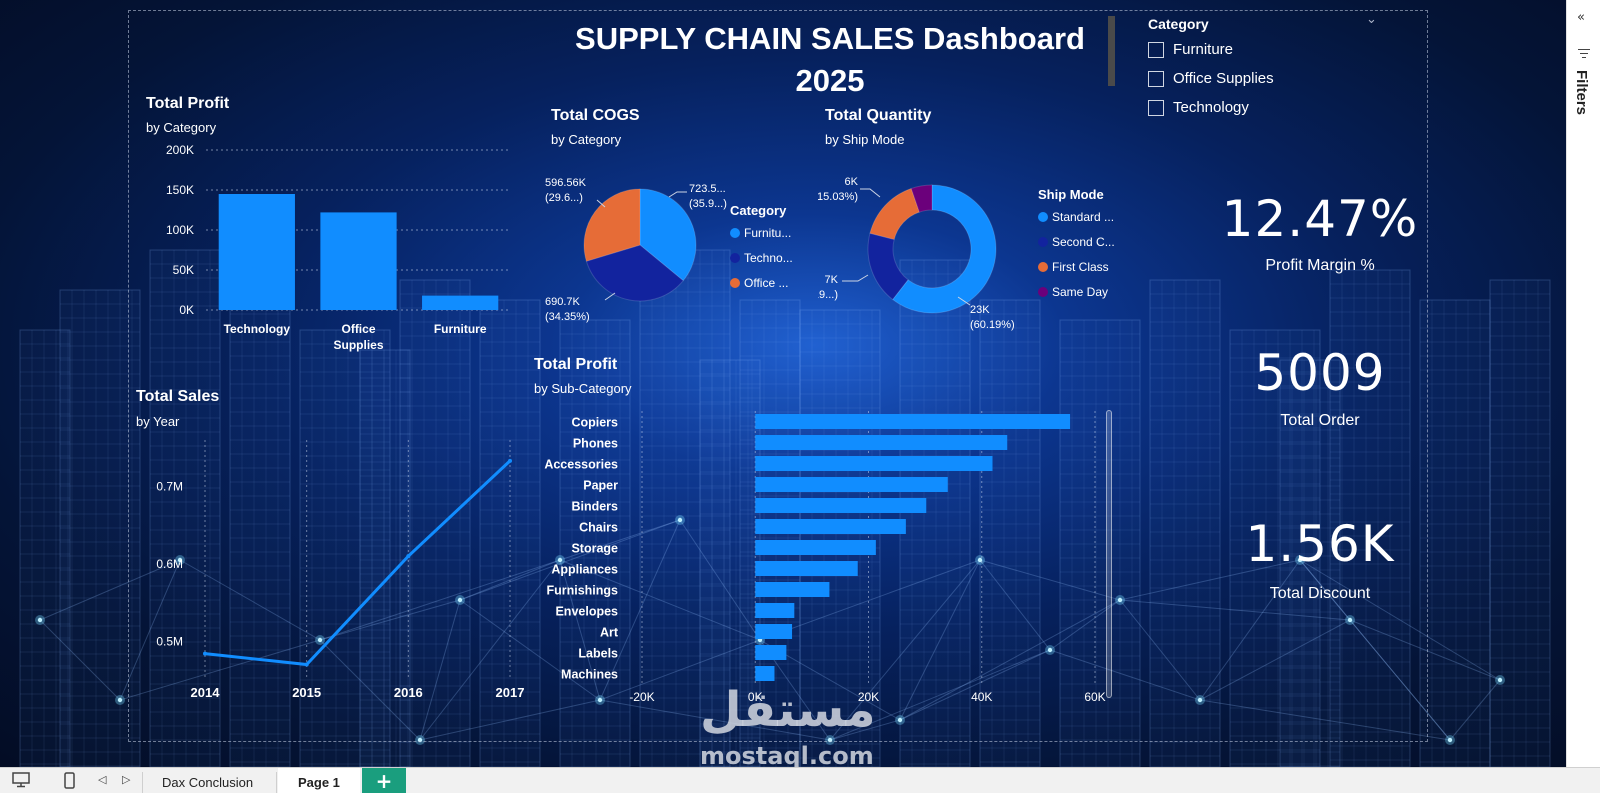  Describe the element at coordinates (1080, 267) in the screenshot. I see `legend-item: First Class` at that location.